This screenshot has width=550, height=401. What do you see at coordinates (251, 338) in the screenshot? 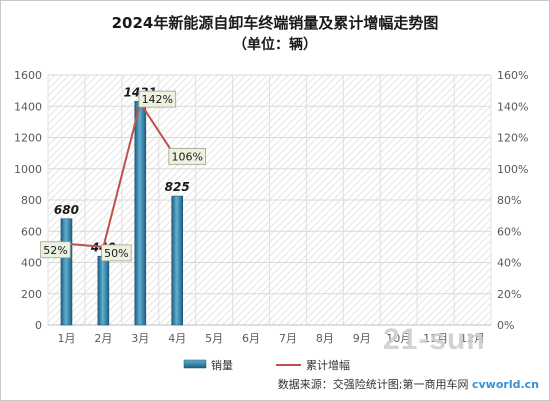
I see `x-tick-label: 6月` at bounding box center [251, 338].